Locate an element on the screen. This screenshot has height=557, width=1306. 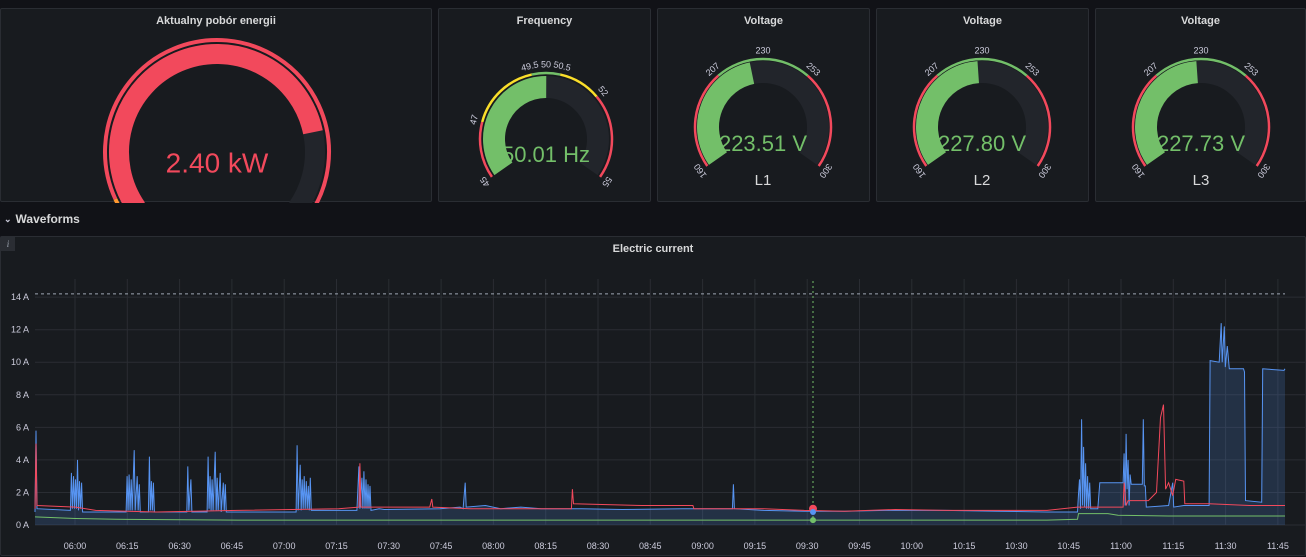
x-tick-label: 08:30 is located at coordinates (598, 546).